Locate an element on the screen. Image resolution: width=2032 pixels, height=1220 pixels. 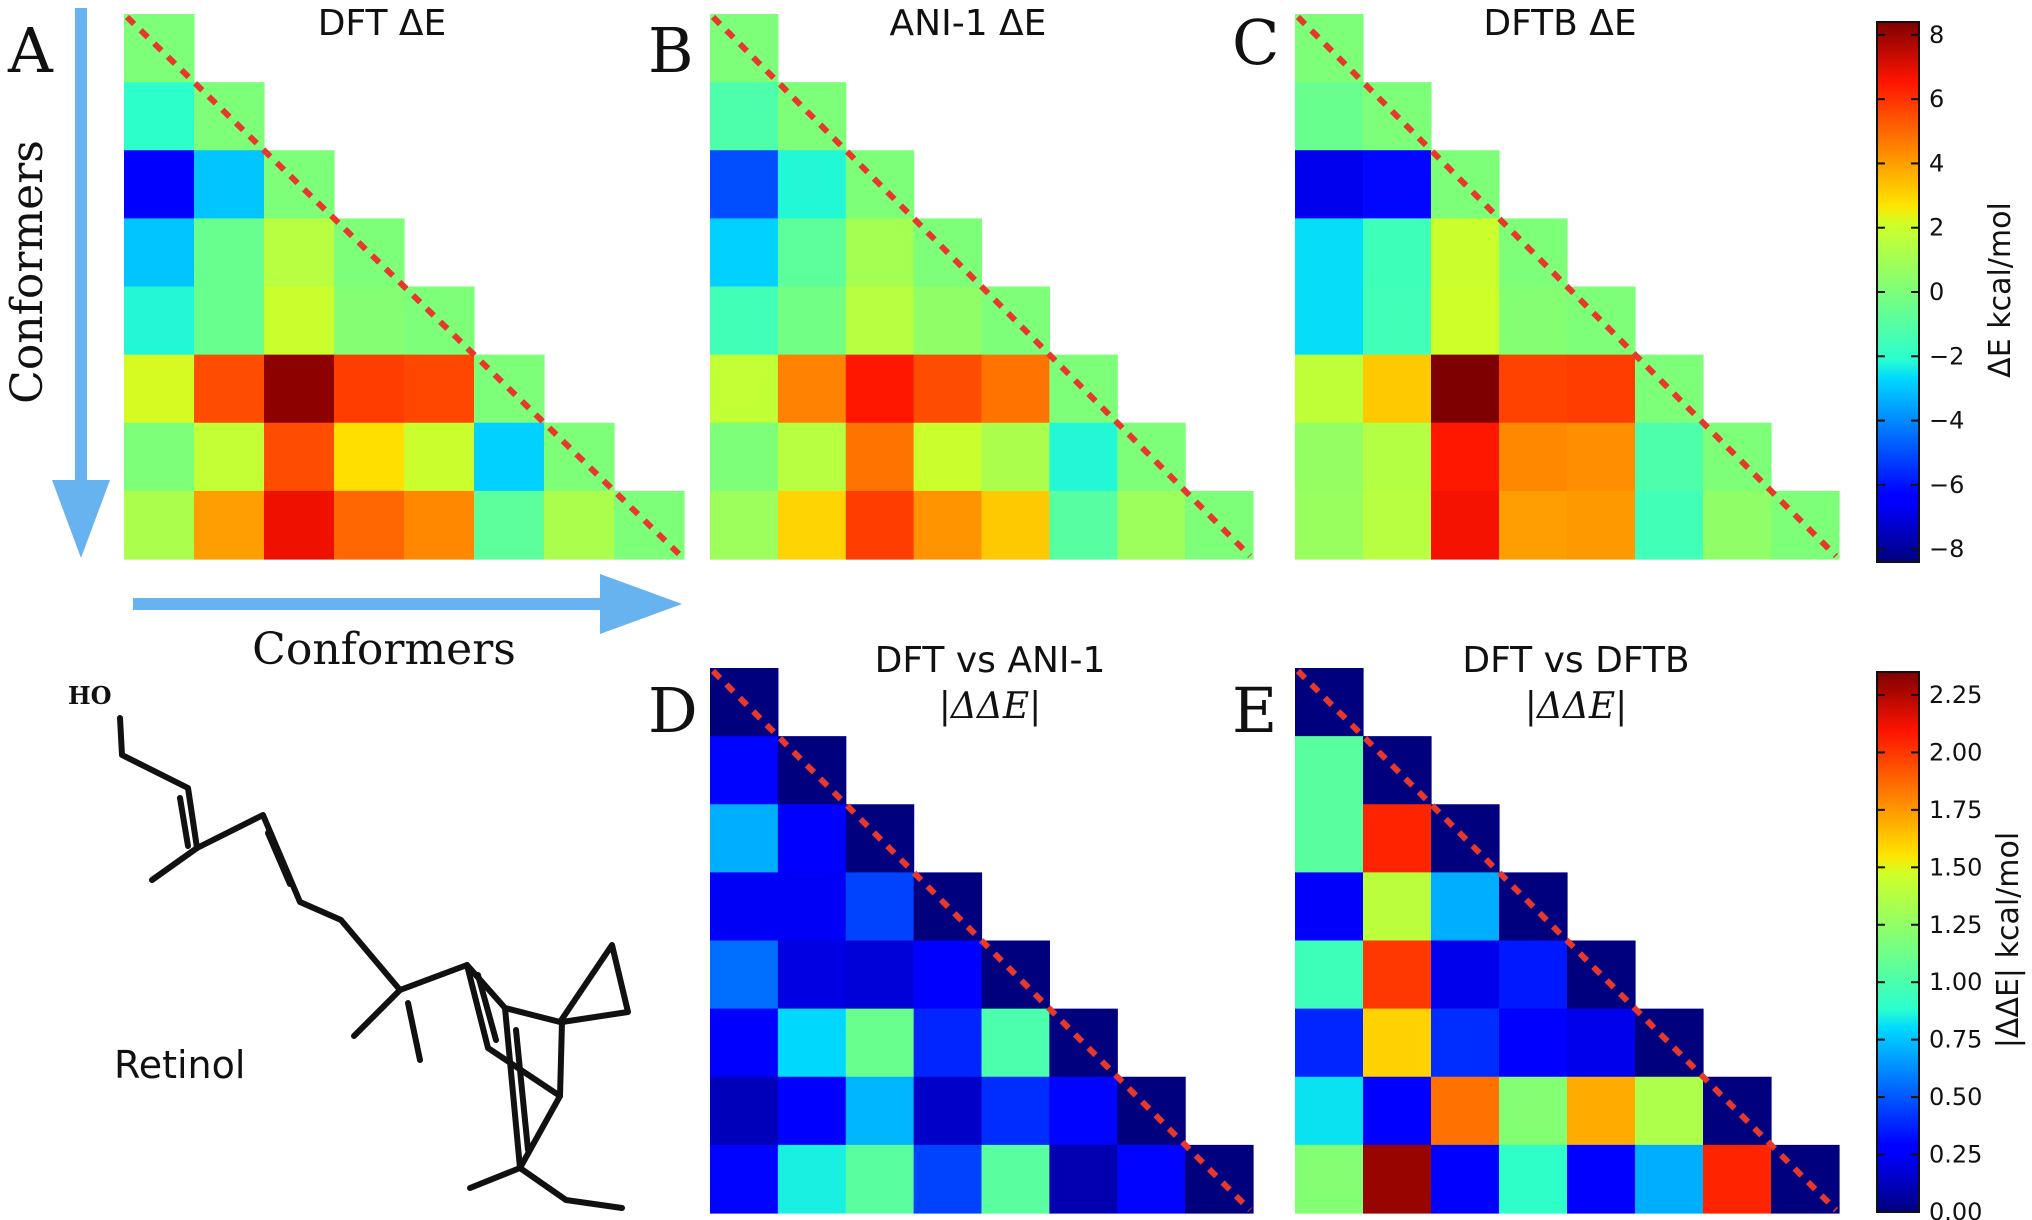
colorbar-tick-label: 1.75 is located at coordinates (1955, 810).